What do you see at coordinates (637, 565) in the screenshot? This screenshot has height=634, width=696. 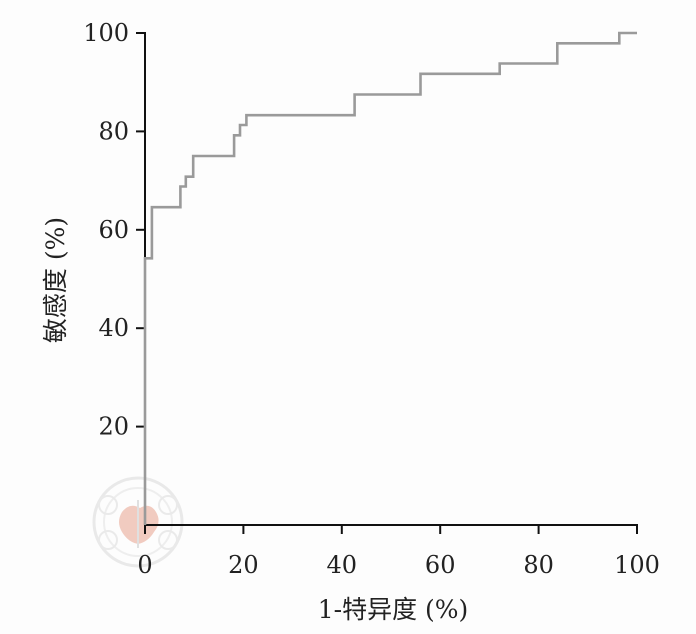 I see `x-tick-label: 100` at bounding box center [637, 565].